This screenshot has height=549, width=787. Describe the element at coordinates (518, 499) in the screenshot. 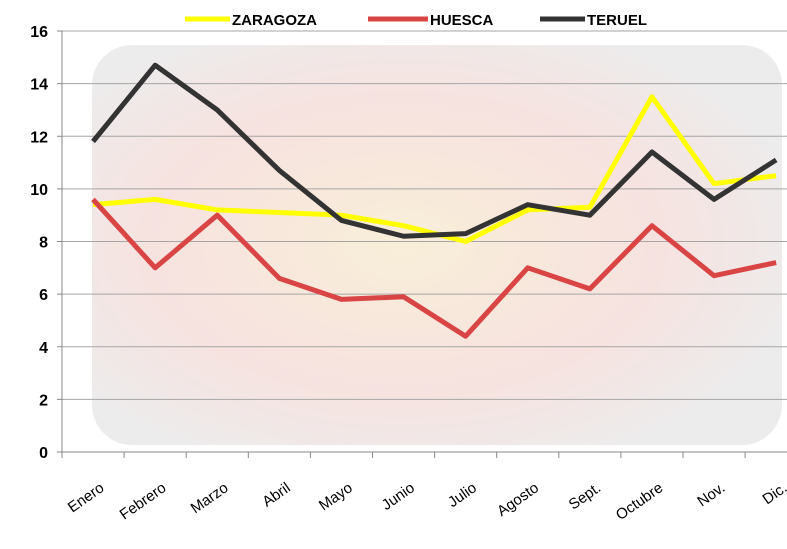

I see `x-tick-label: Agosto` at that location.